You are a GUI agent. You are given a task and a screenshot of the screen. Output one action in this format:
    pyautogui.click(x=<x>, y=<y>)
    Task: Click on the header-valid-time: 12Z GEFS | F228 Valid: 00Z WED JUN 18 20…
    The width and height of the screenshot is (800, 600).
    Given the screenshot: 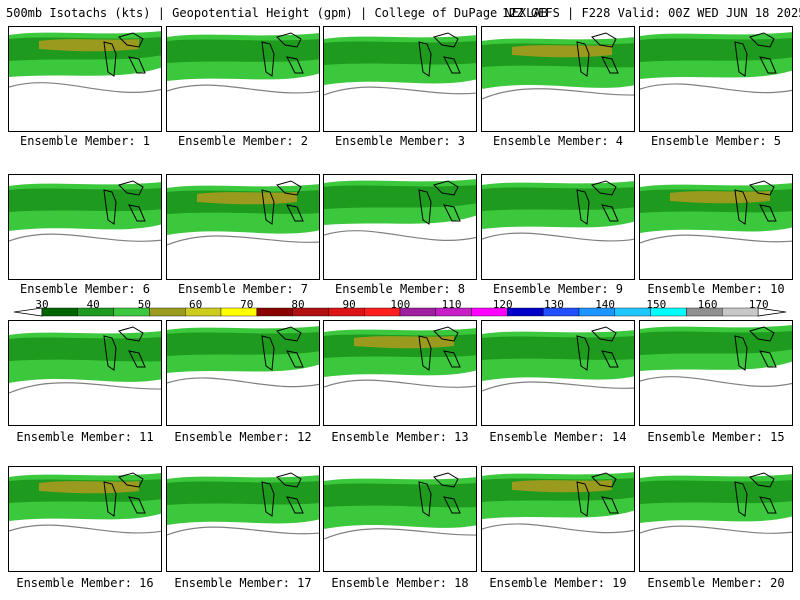 What is the action you would take?
    pyautogui.click(x=651, y=13)
    